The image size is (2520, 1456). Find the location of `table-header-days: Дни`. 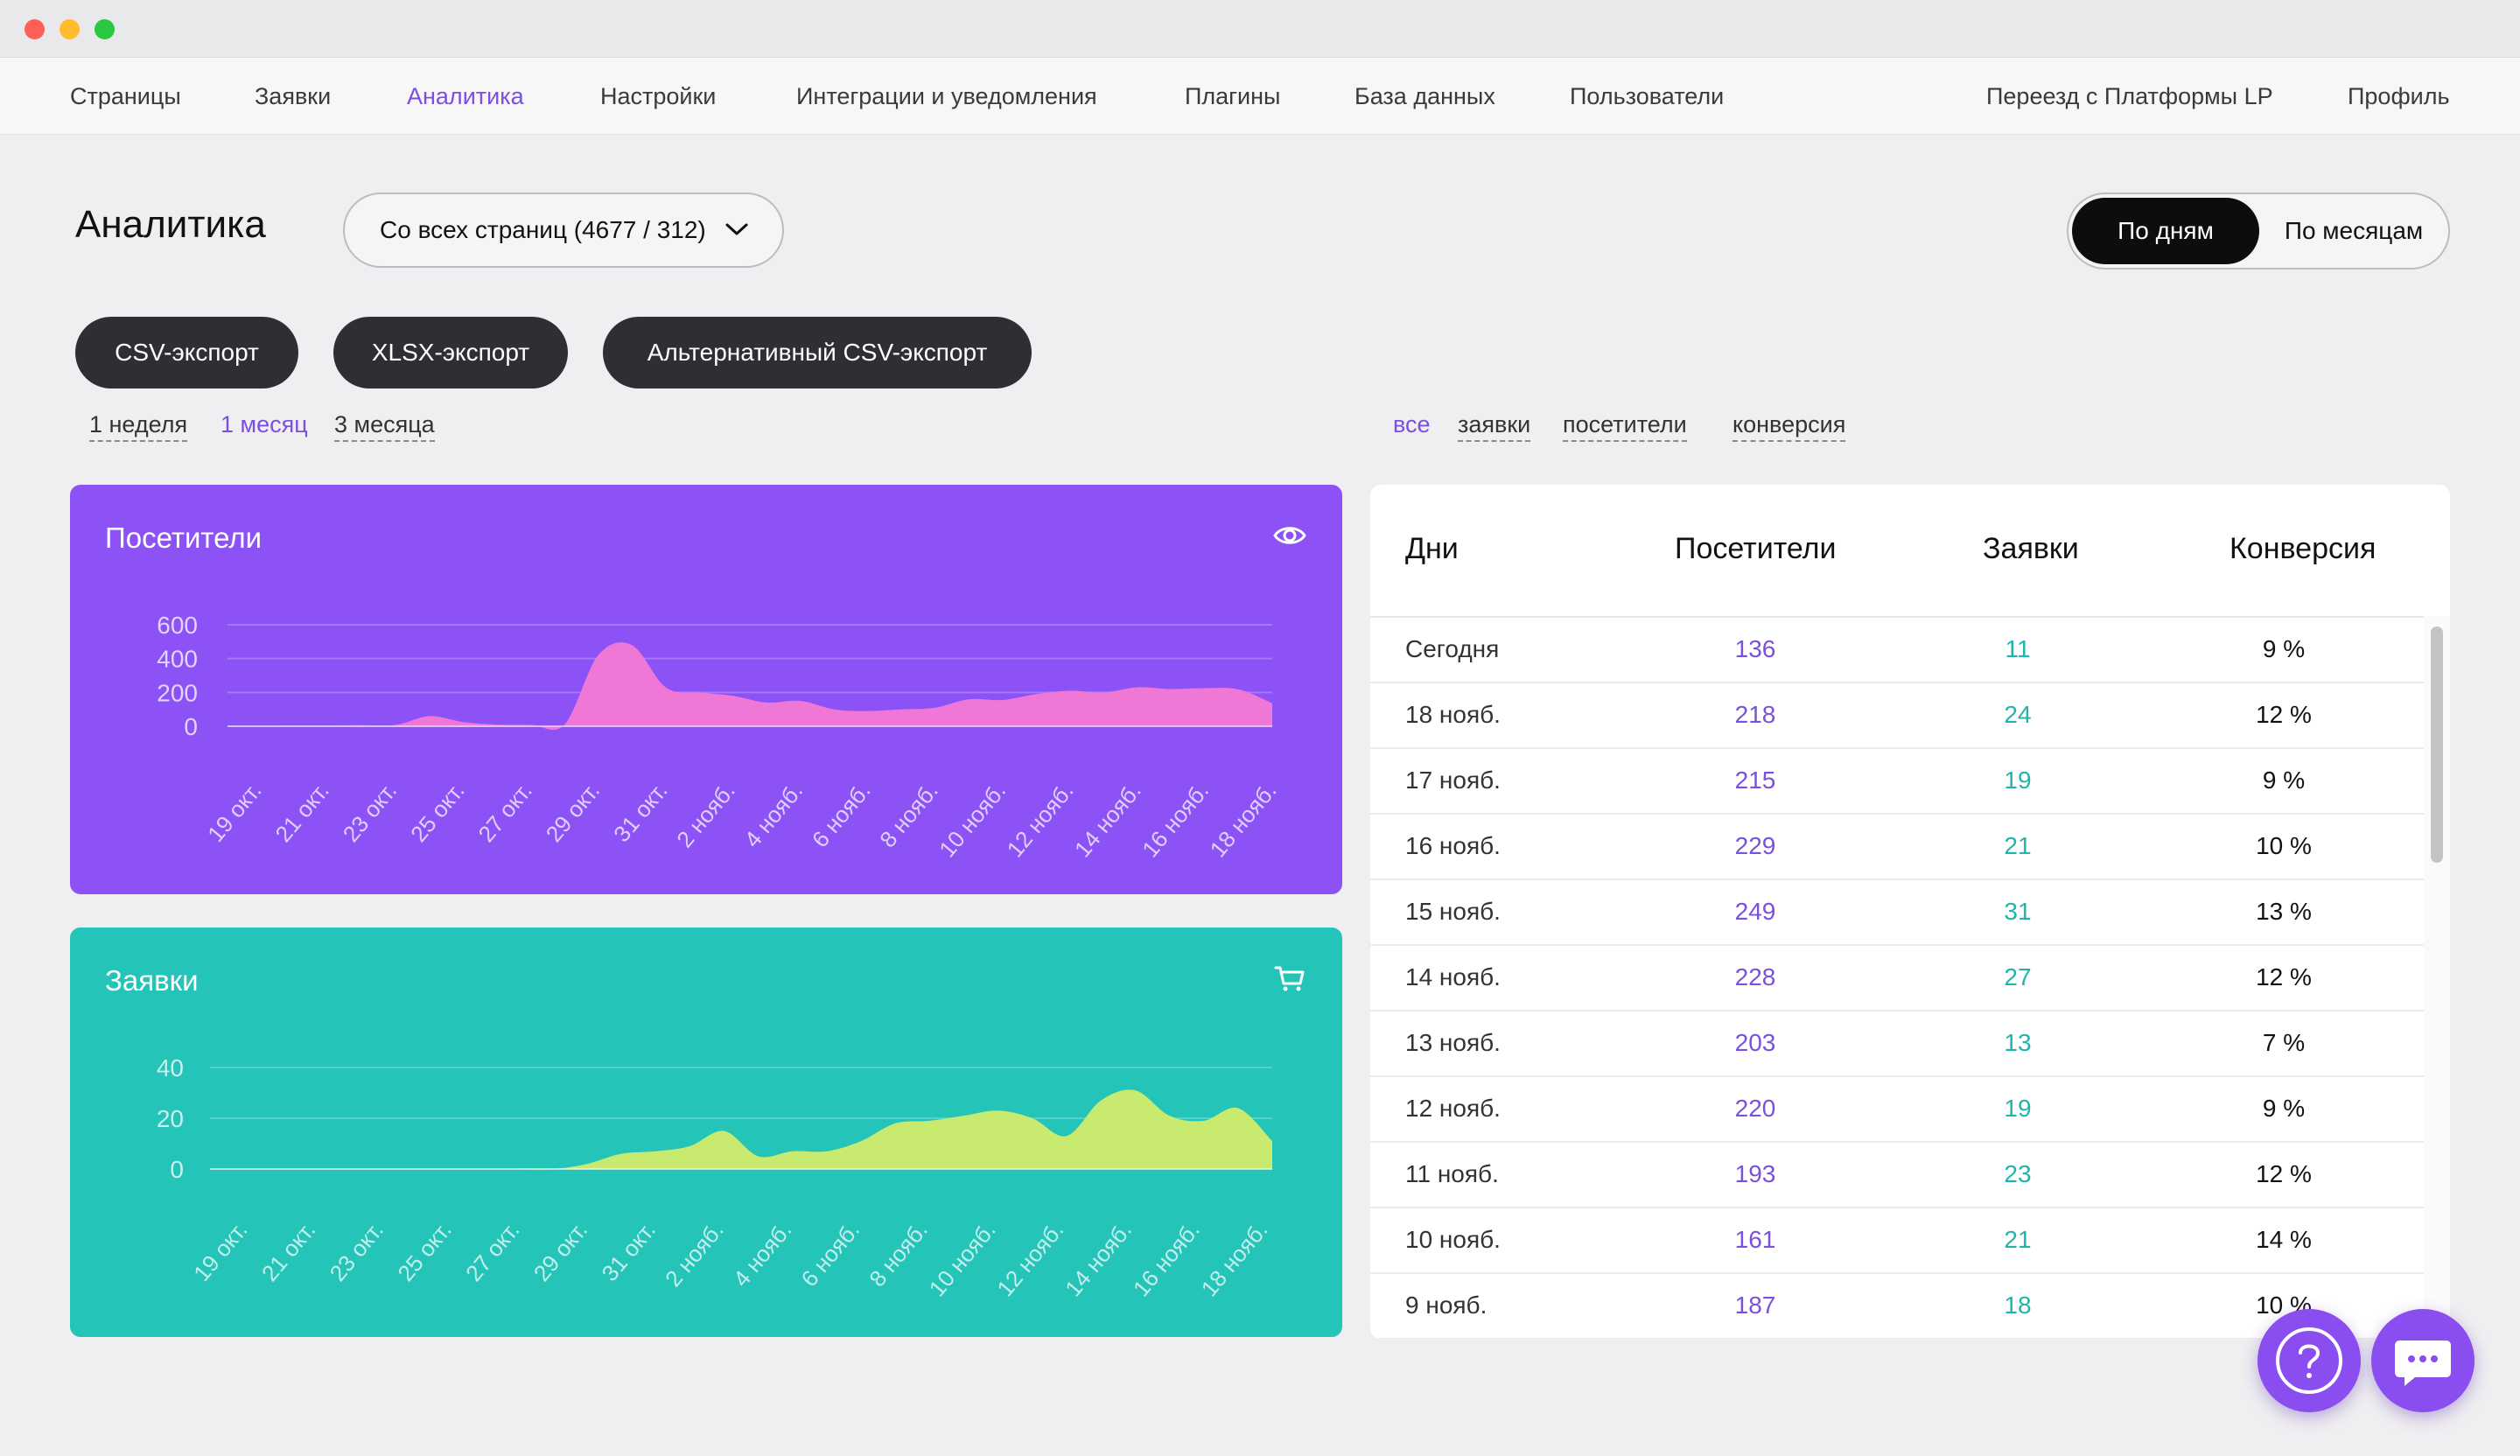

table-header-days: Дни is located at coordinates (1432, 548).